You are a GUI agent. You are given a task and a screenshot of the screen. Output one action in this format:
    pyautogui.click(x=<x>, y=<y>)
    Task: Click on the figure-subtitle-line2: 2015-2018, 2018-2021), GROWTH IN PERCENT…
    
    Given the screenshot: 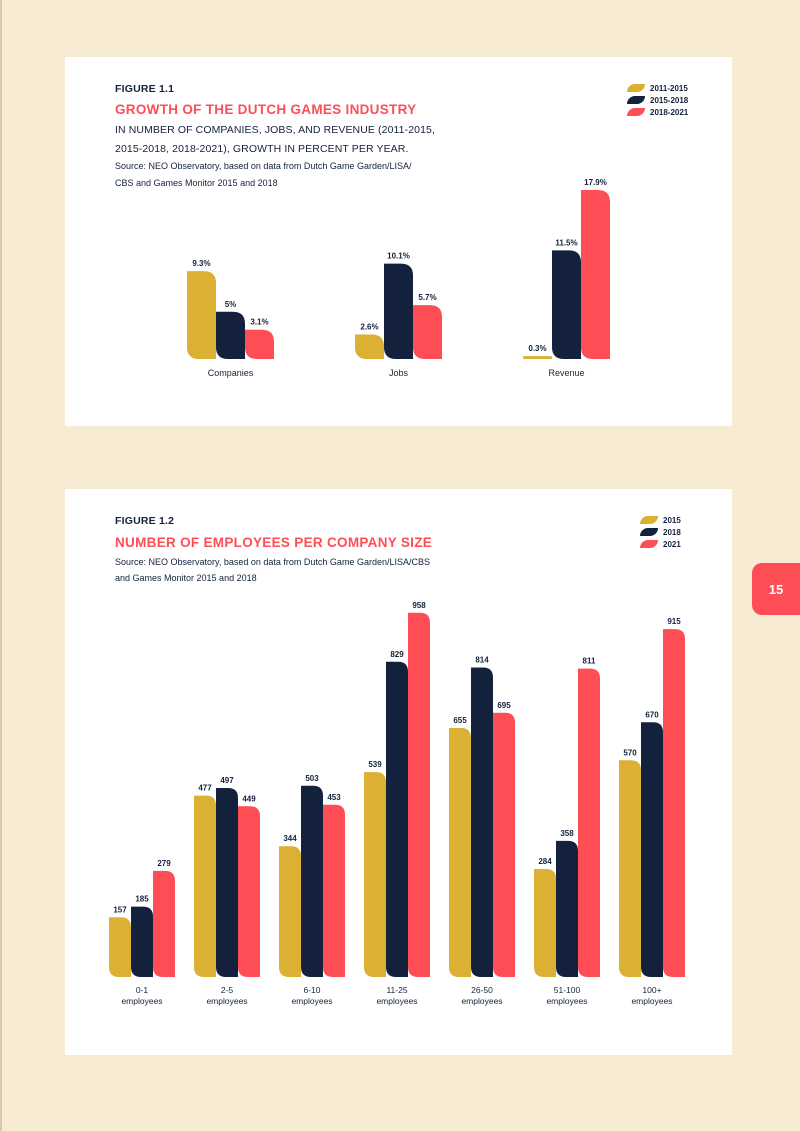 What is the action you would take?
    pyautogui.click(x=262, y=149)
    